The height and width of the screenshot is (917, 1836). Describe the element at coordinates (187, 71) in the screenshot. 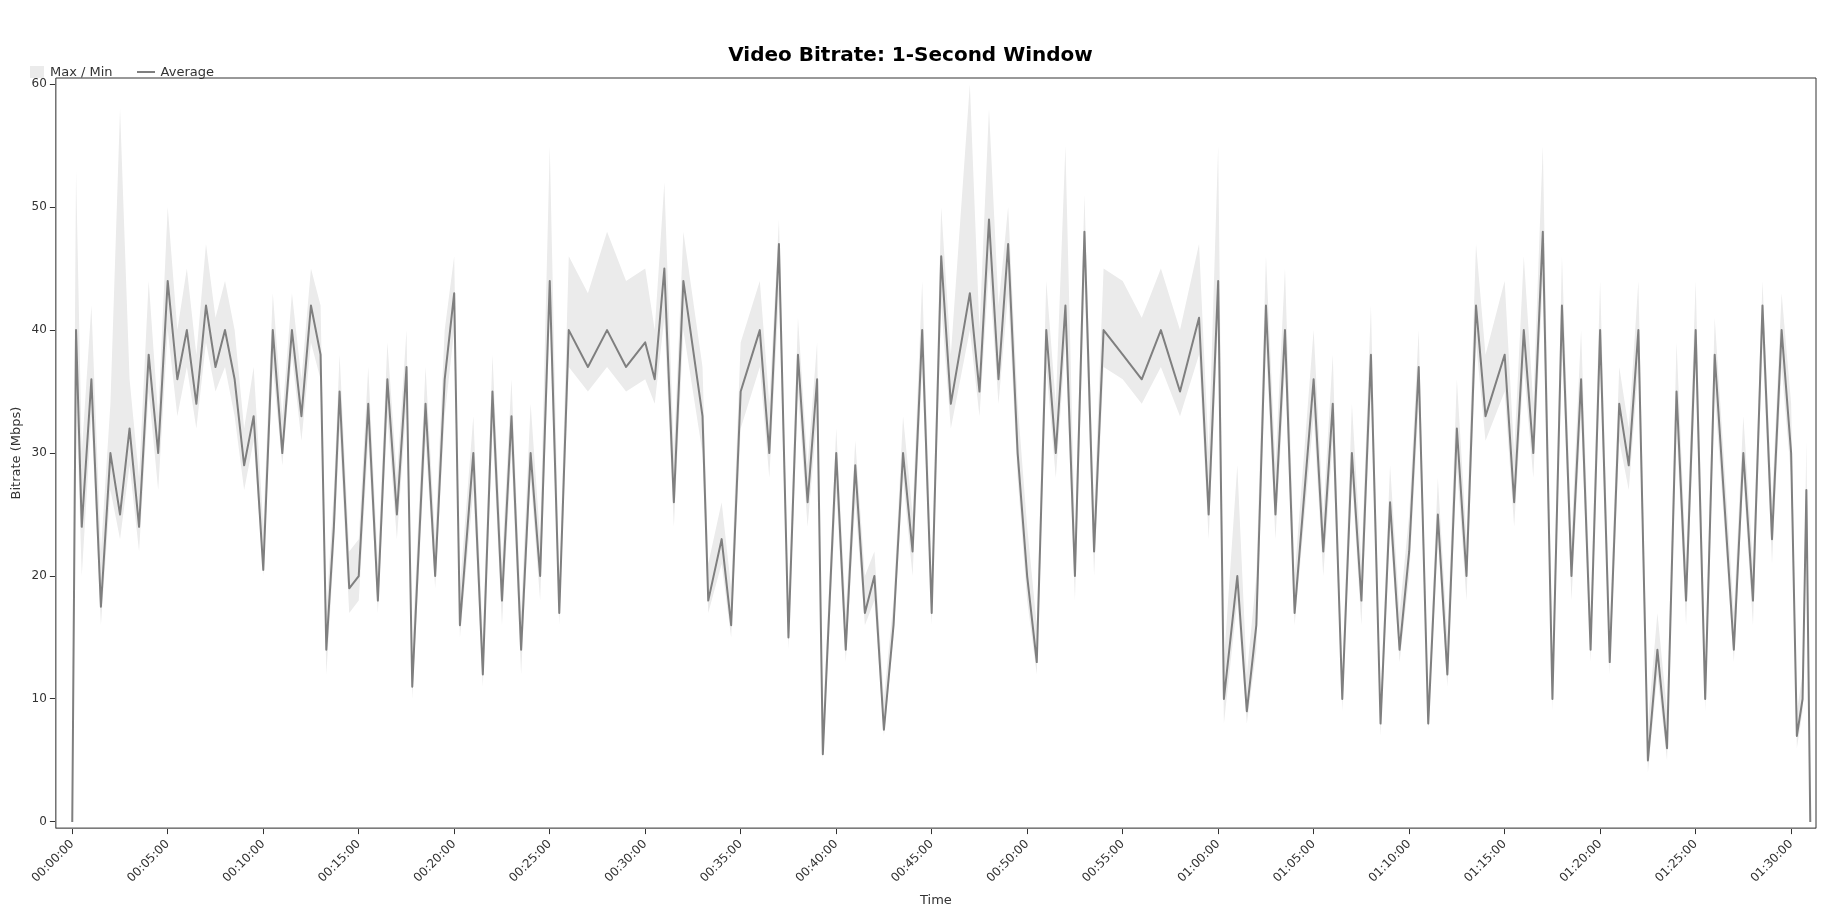

I see `legend-label: Average` at that location.